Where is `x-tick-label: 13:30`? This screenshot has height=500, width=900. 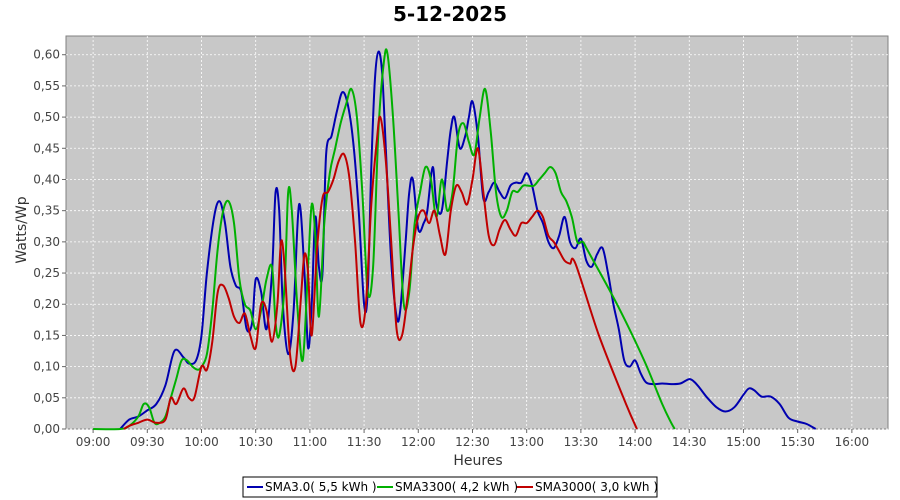 x-tick-label: 13:30 is located at coordinates (581, 442).